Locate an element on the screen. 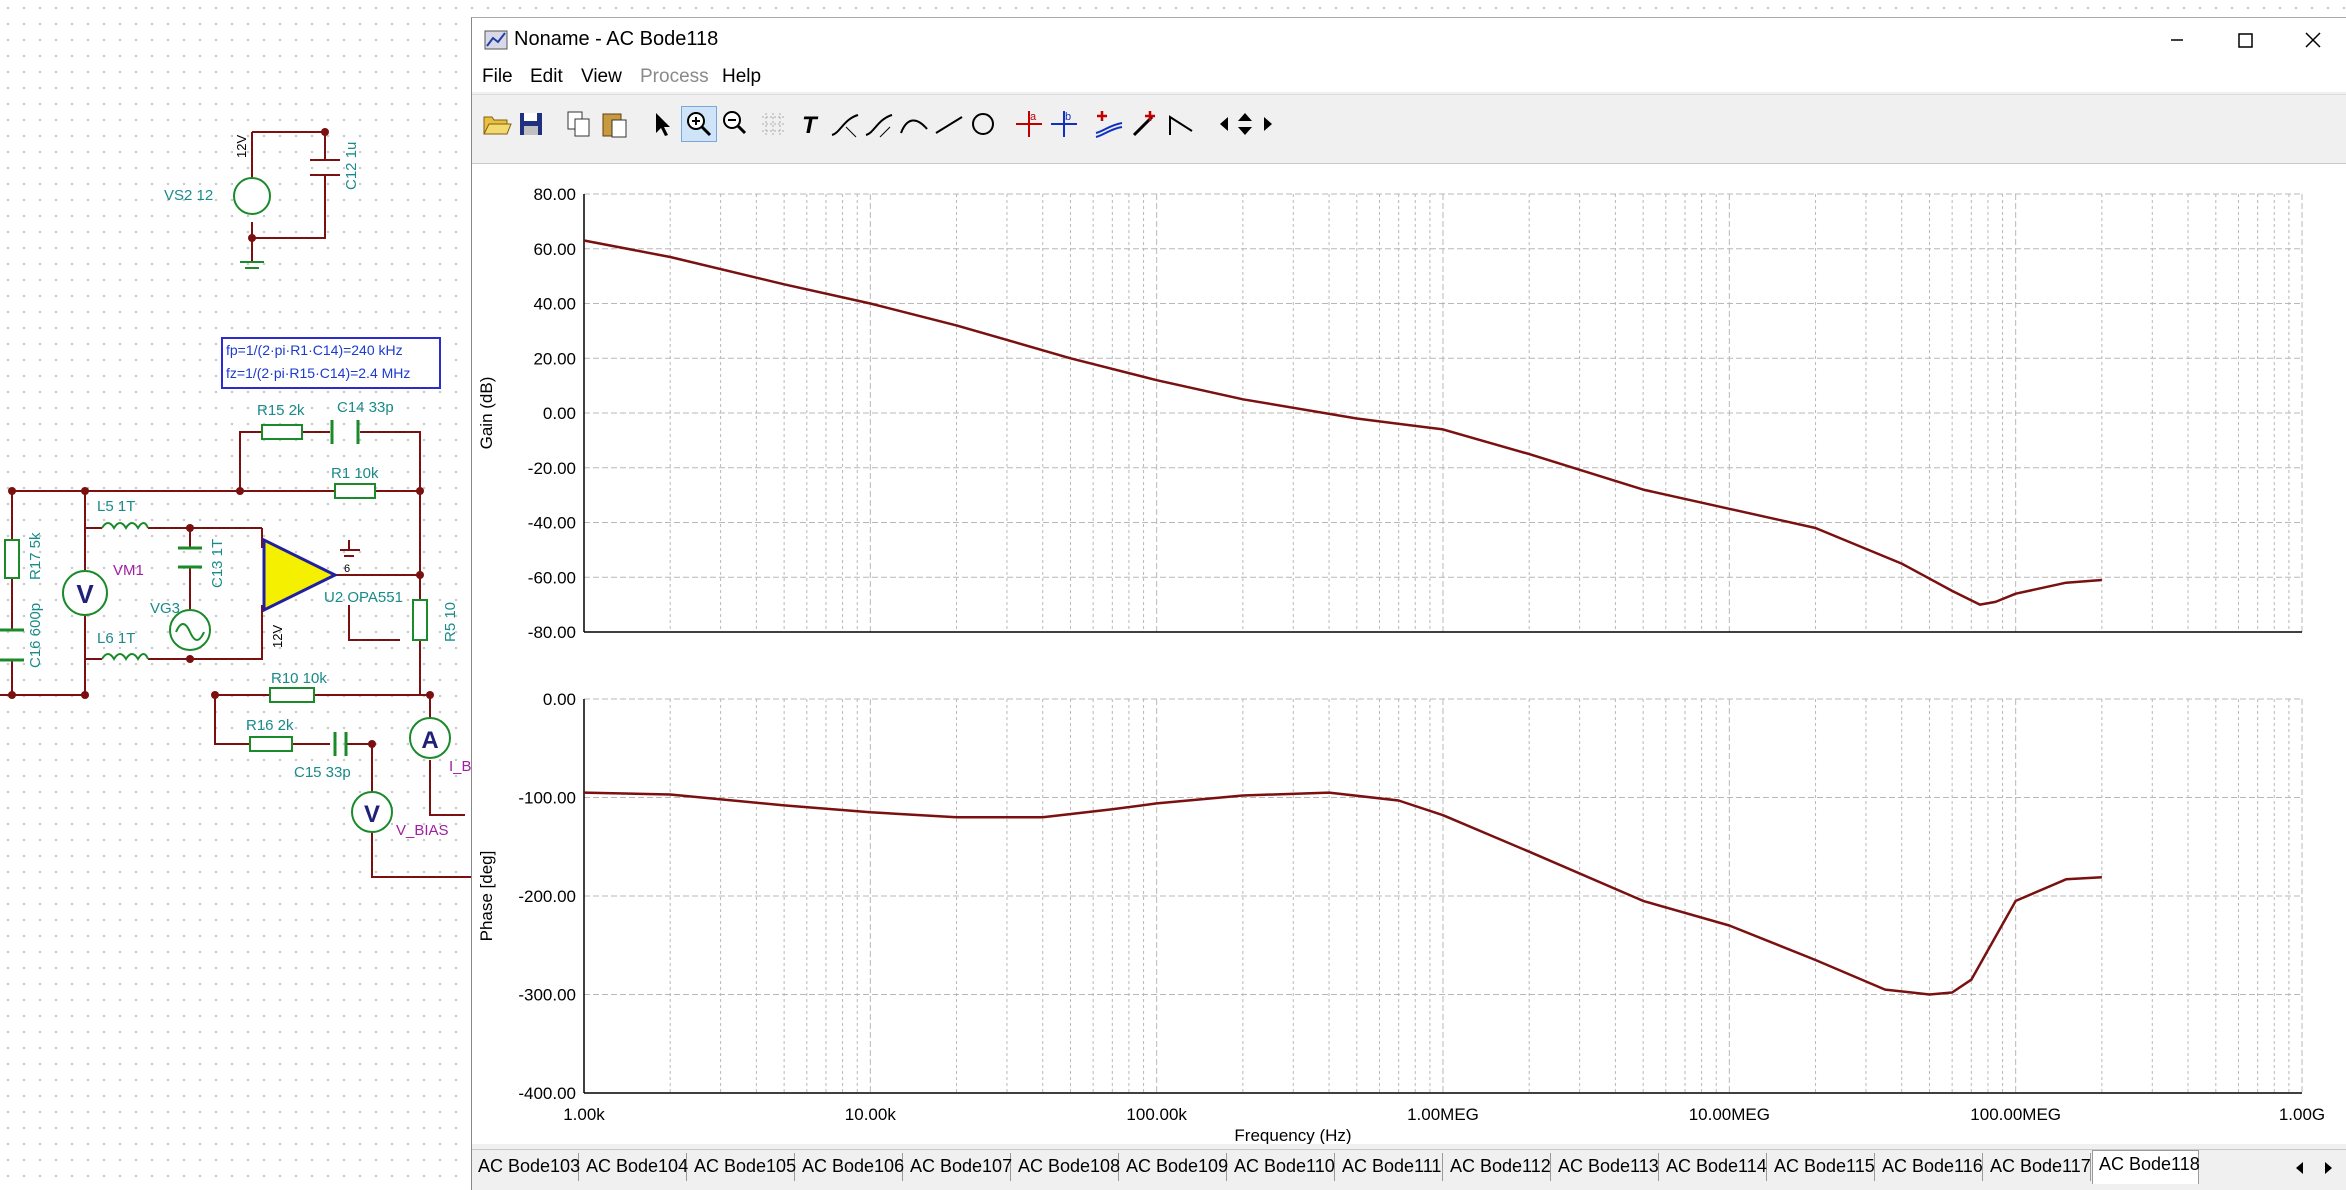  tab-scroll-right-icon is located at coordinates (2328, 1168).